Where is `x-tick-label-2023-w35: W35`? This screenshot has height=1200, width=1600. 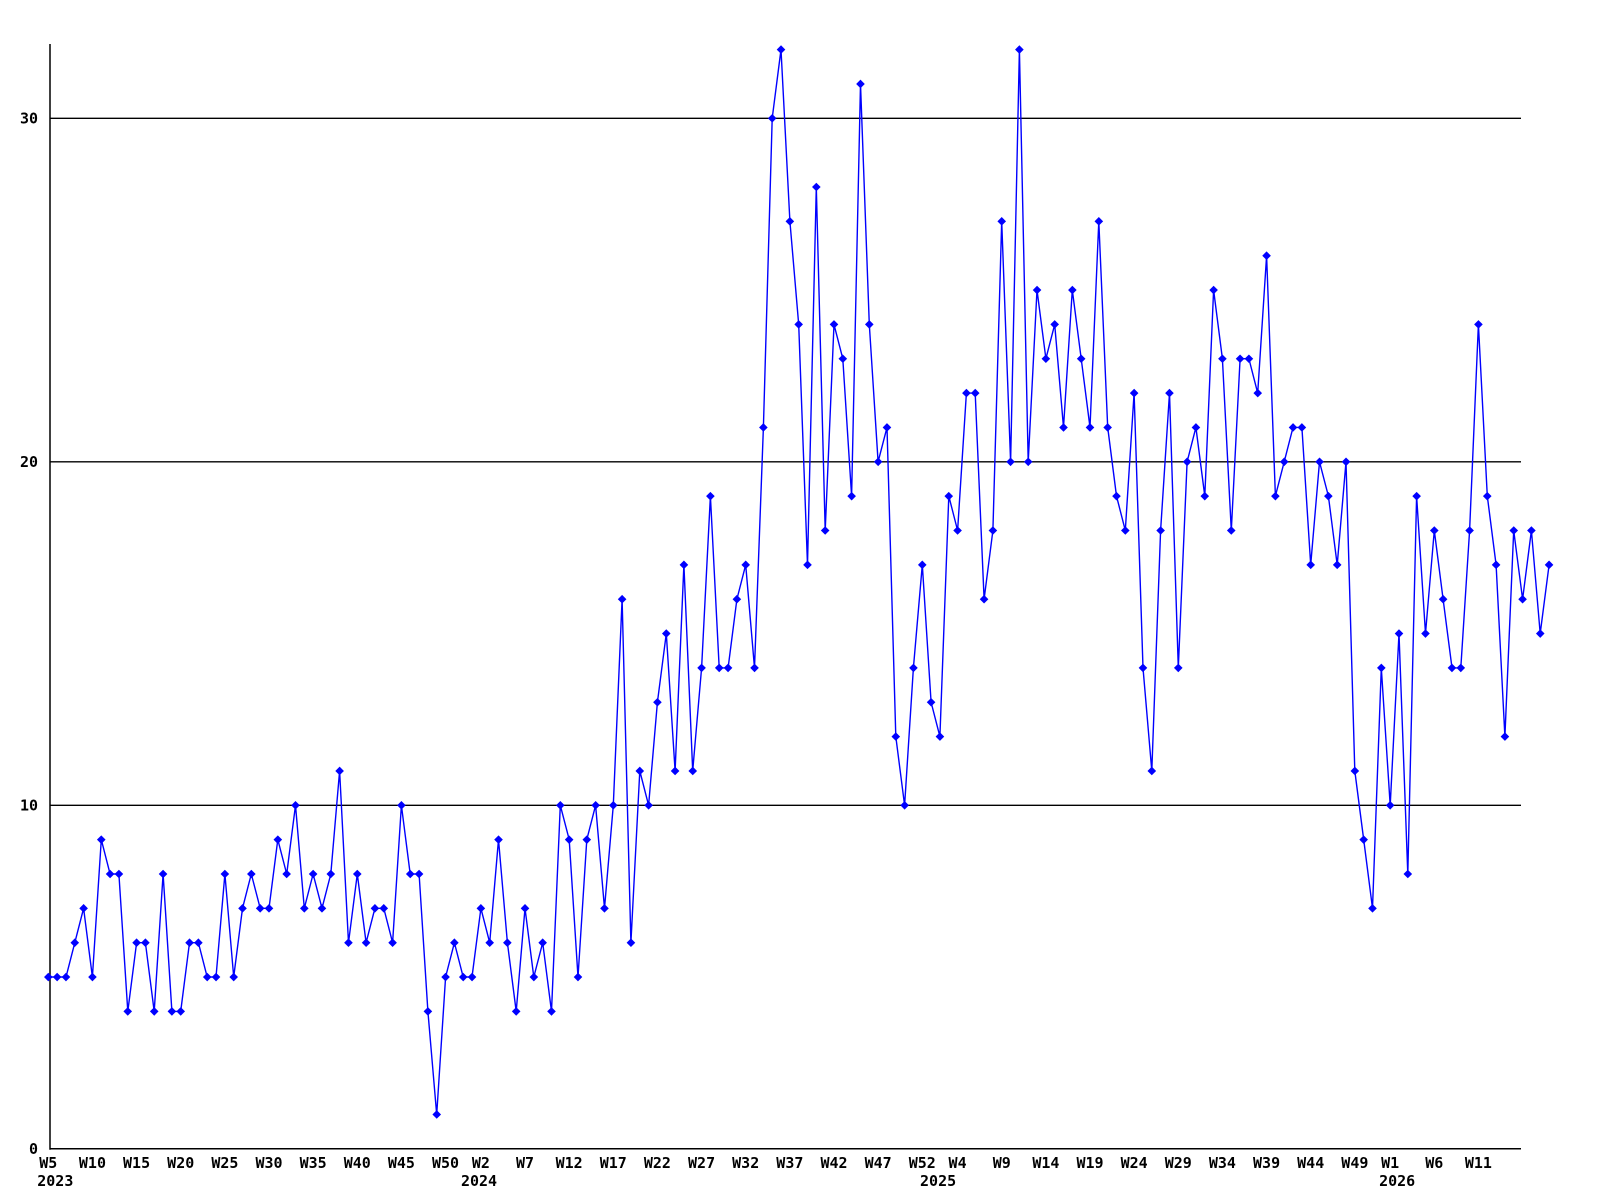 x-tick-label-2023-w35: W35 is located at coordinates (313, 1163).